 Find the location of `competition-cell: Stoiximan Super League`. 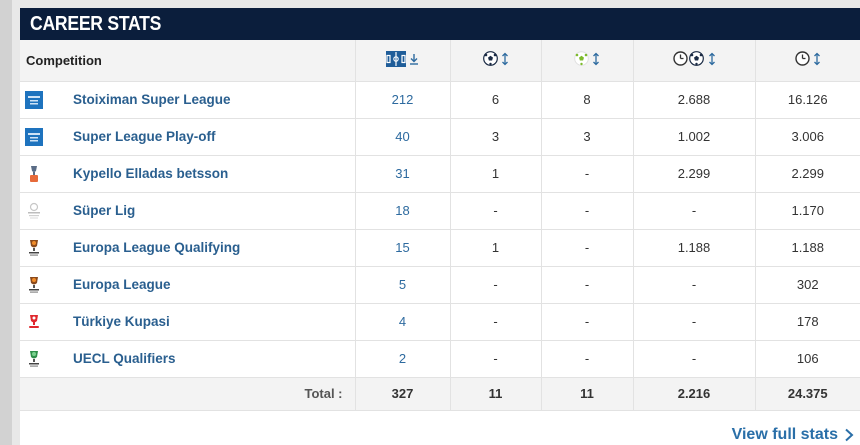

competition-cell: Stoiximan Super League is located at coordinates (188, 100).